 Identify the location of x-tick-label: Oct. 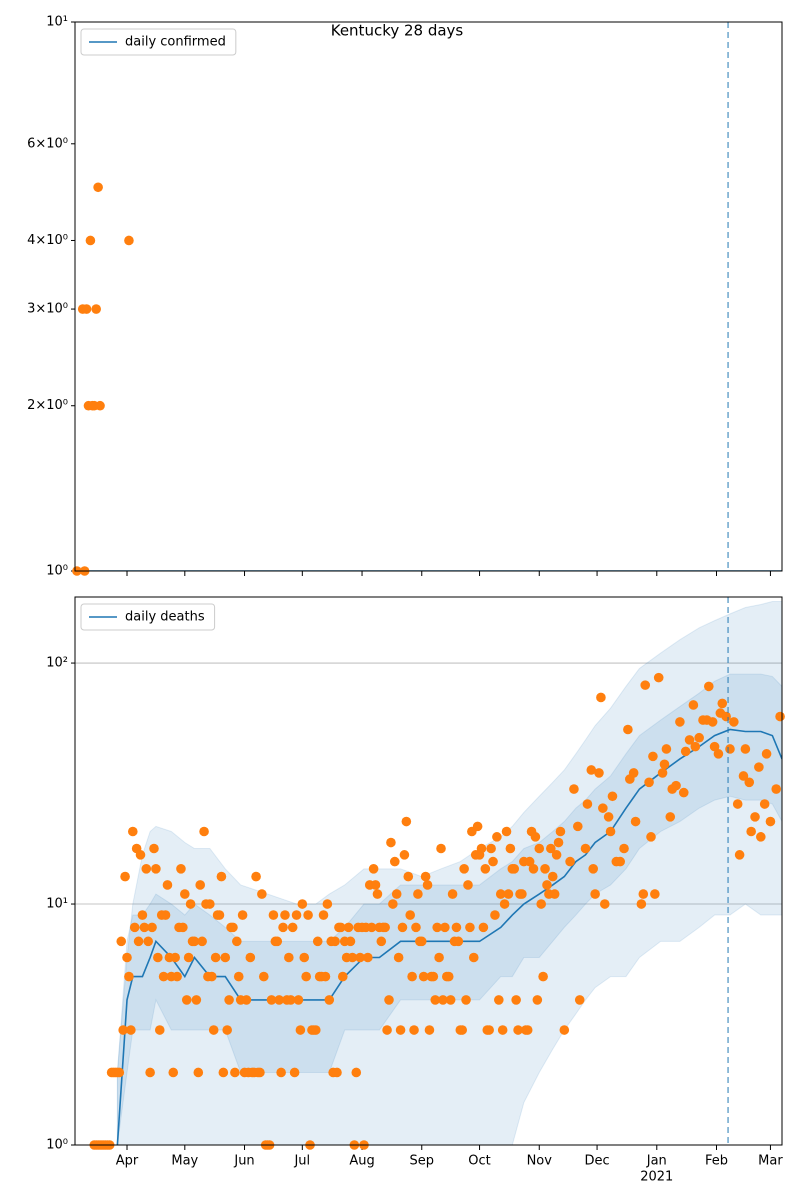
(479, 1161).